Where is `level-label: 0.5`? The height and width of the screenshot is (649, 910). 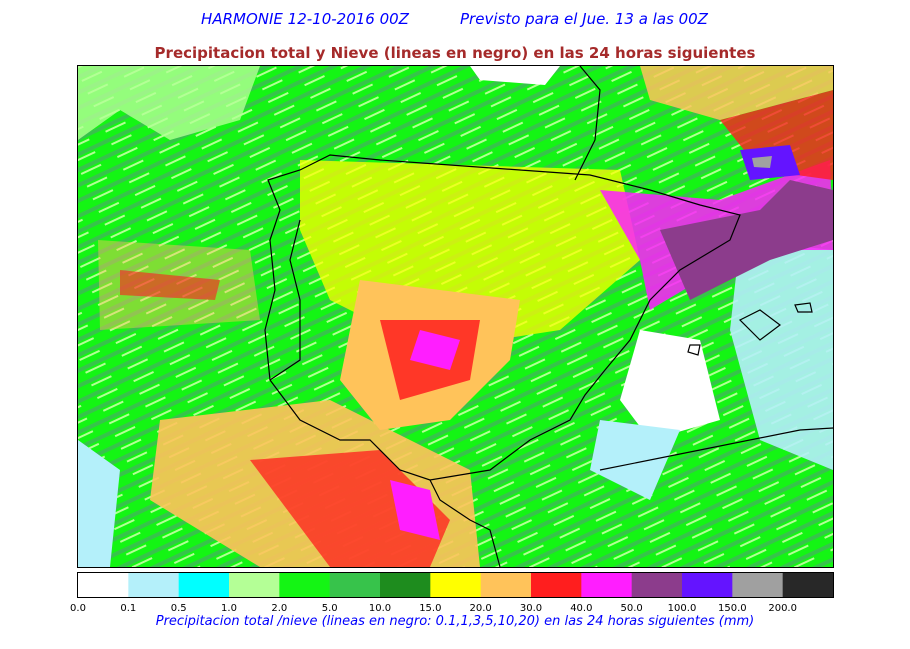
level-label: 0.5 is located at coordinates (179, 608).